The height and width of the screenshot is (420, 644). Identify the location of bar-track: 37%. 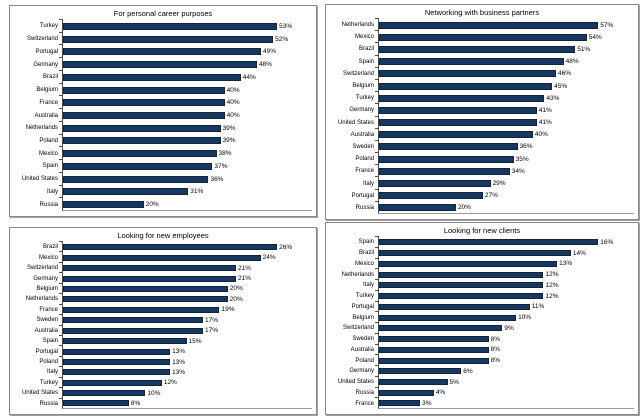
(185, 166).